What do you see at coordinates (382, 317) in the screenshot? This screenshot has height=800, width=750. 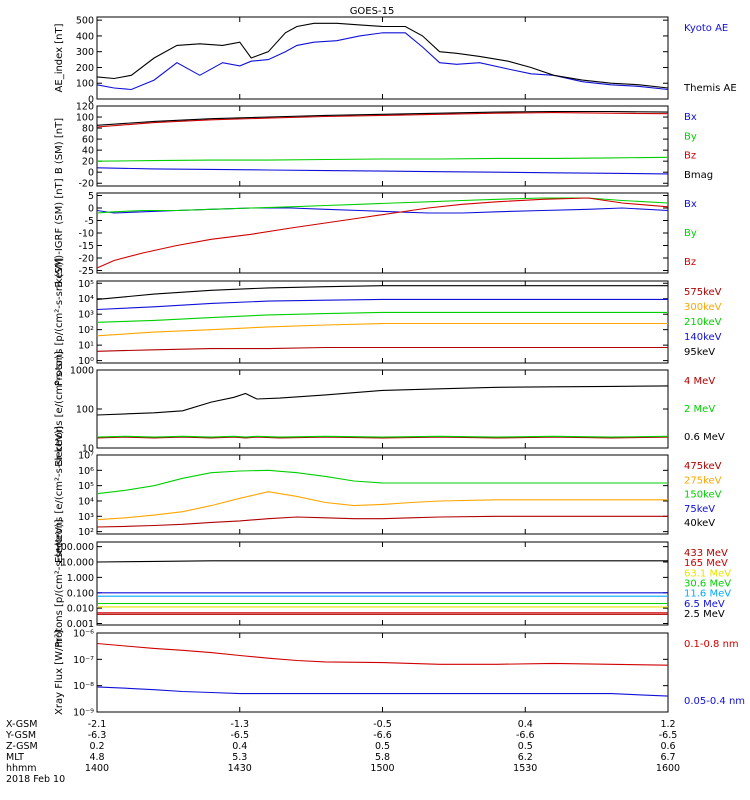 I see `series-line-210kev` at bounding box center [382, 317].